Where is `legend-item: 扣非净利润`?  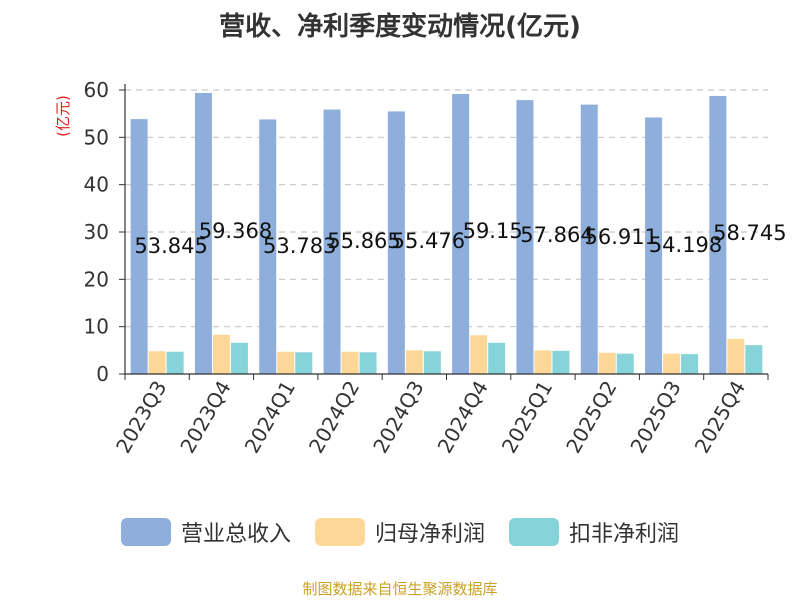
legend-item: 扣非净利润 is located at coordinates (594, 532).